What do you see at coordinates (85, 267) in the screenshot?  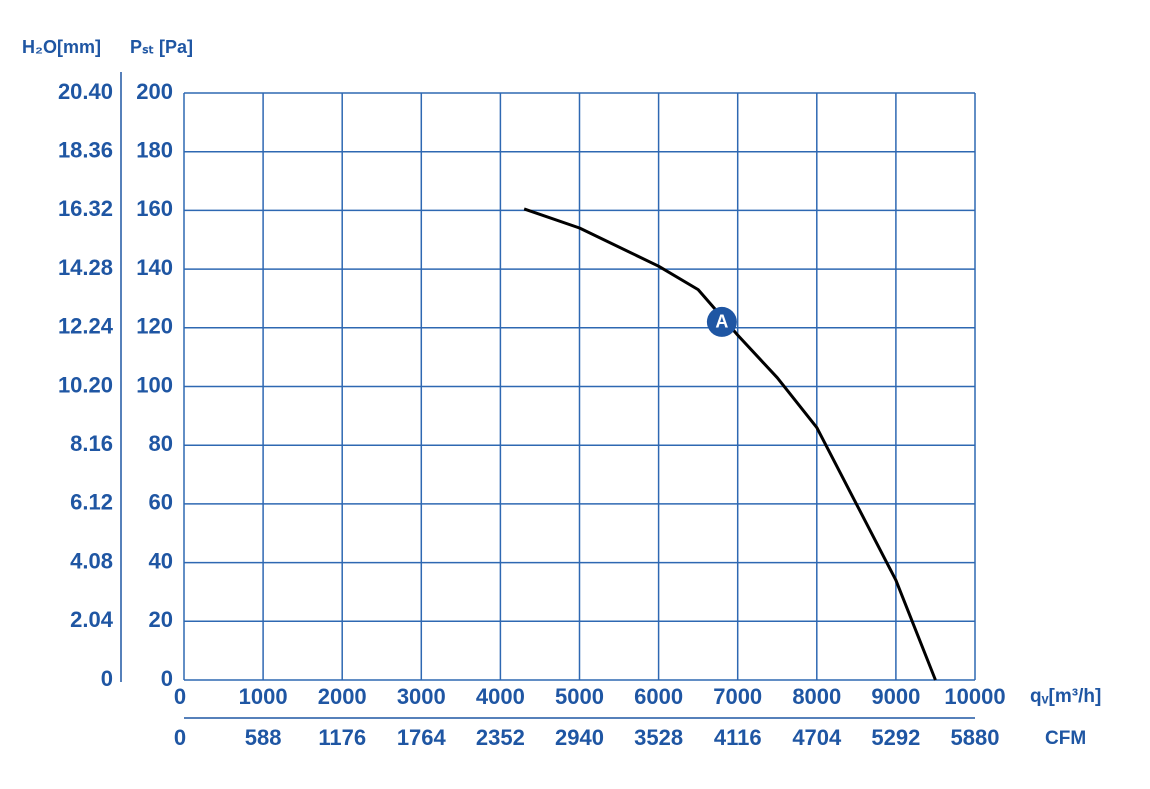 I see `y2-tick-label: 14.28` at bounding box center [85, 267].